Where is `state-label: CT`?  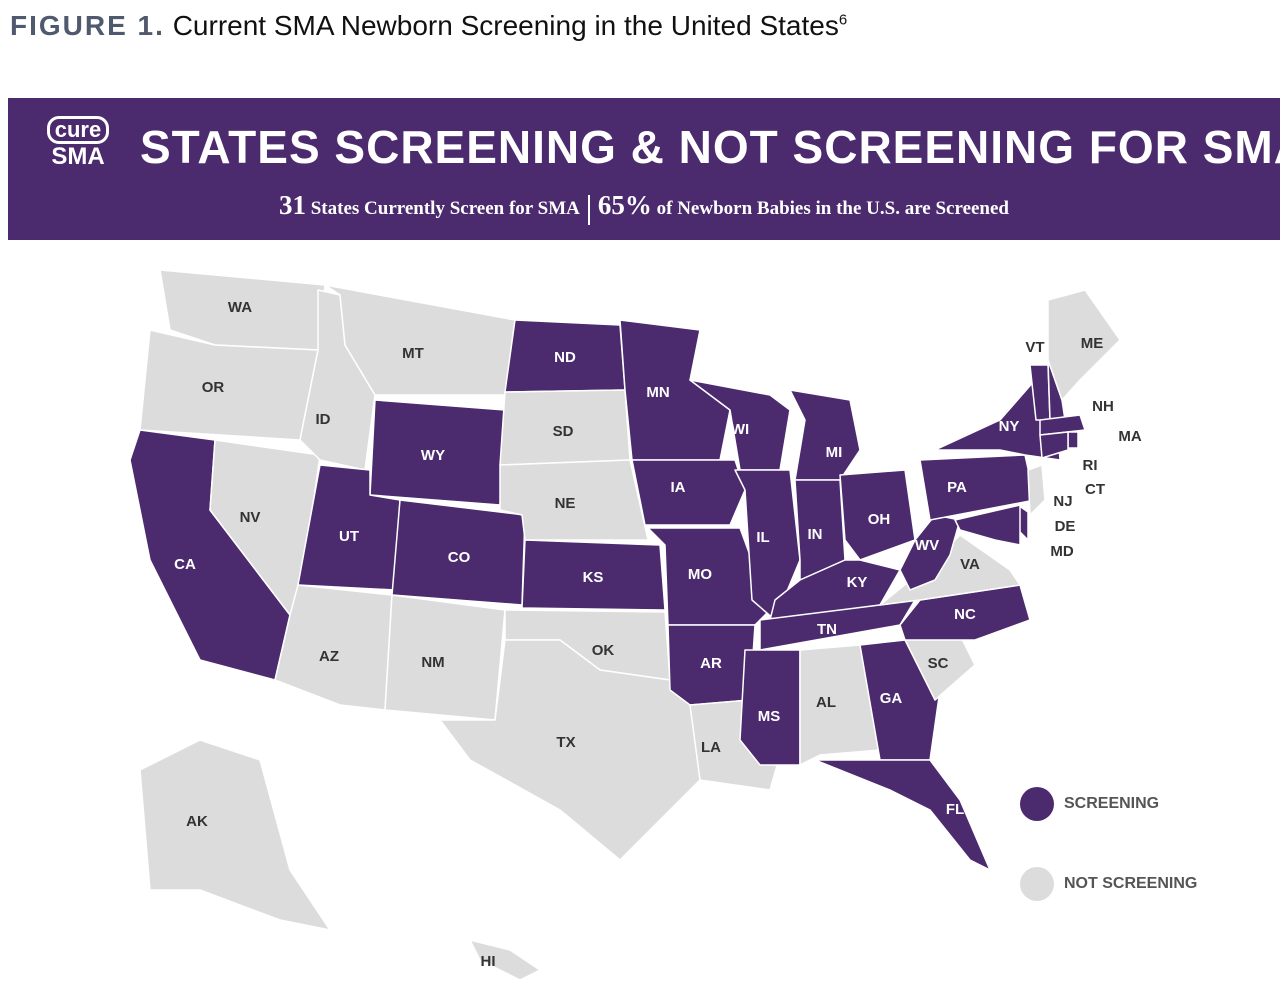
state-label: CT is located at coordinates (1095, 489).